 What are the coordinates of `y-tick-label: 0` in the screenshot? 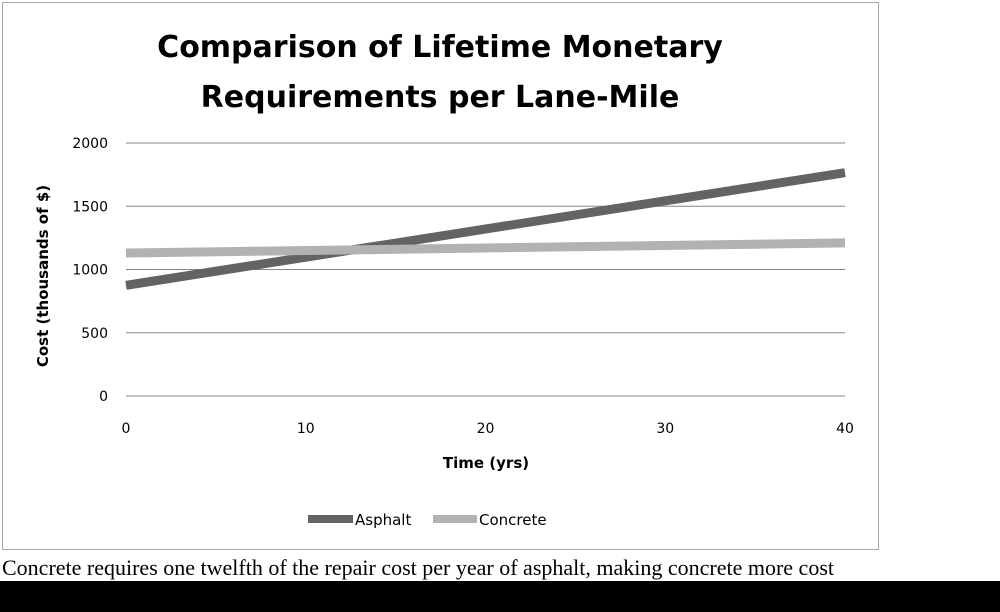 It's located at (103, 397).